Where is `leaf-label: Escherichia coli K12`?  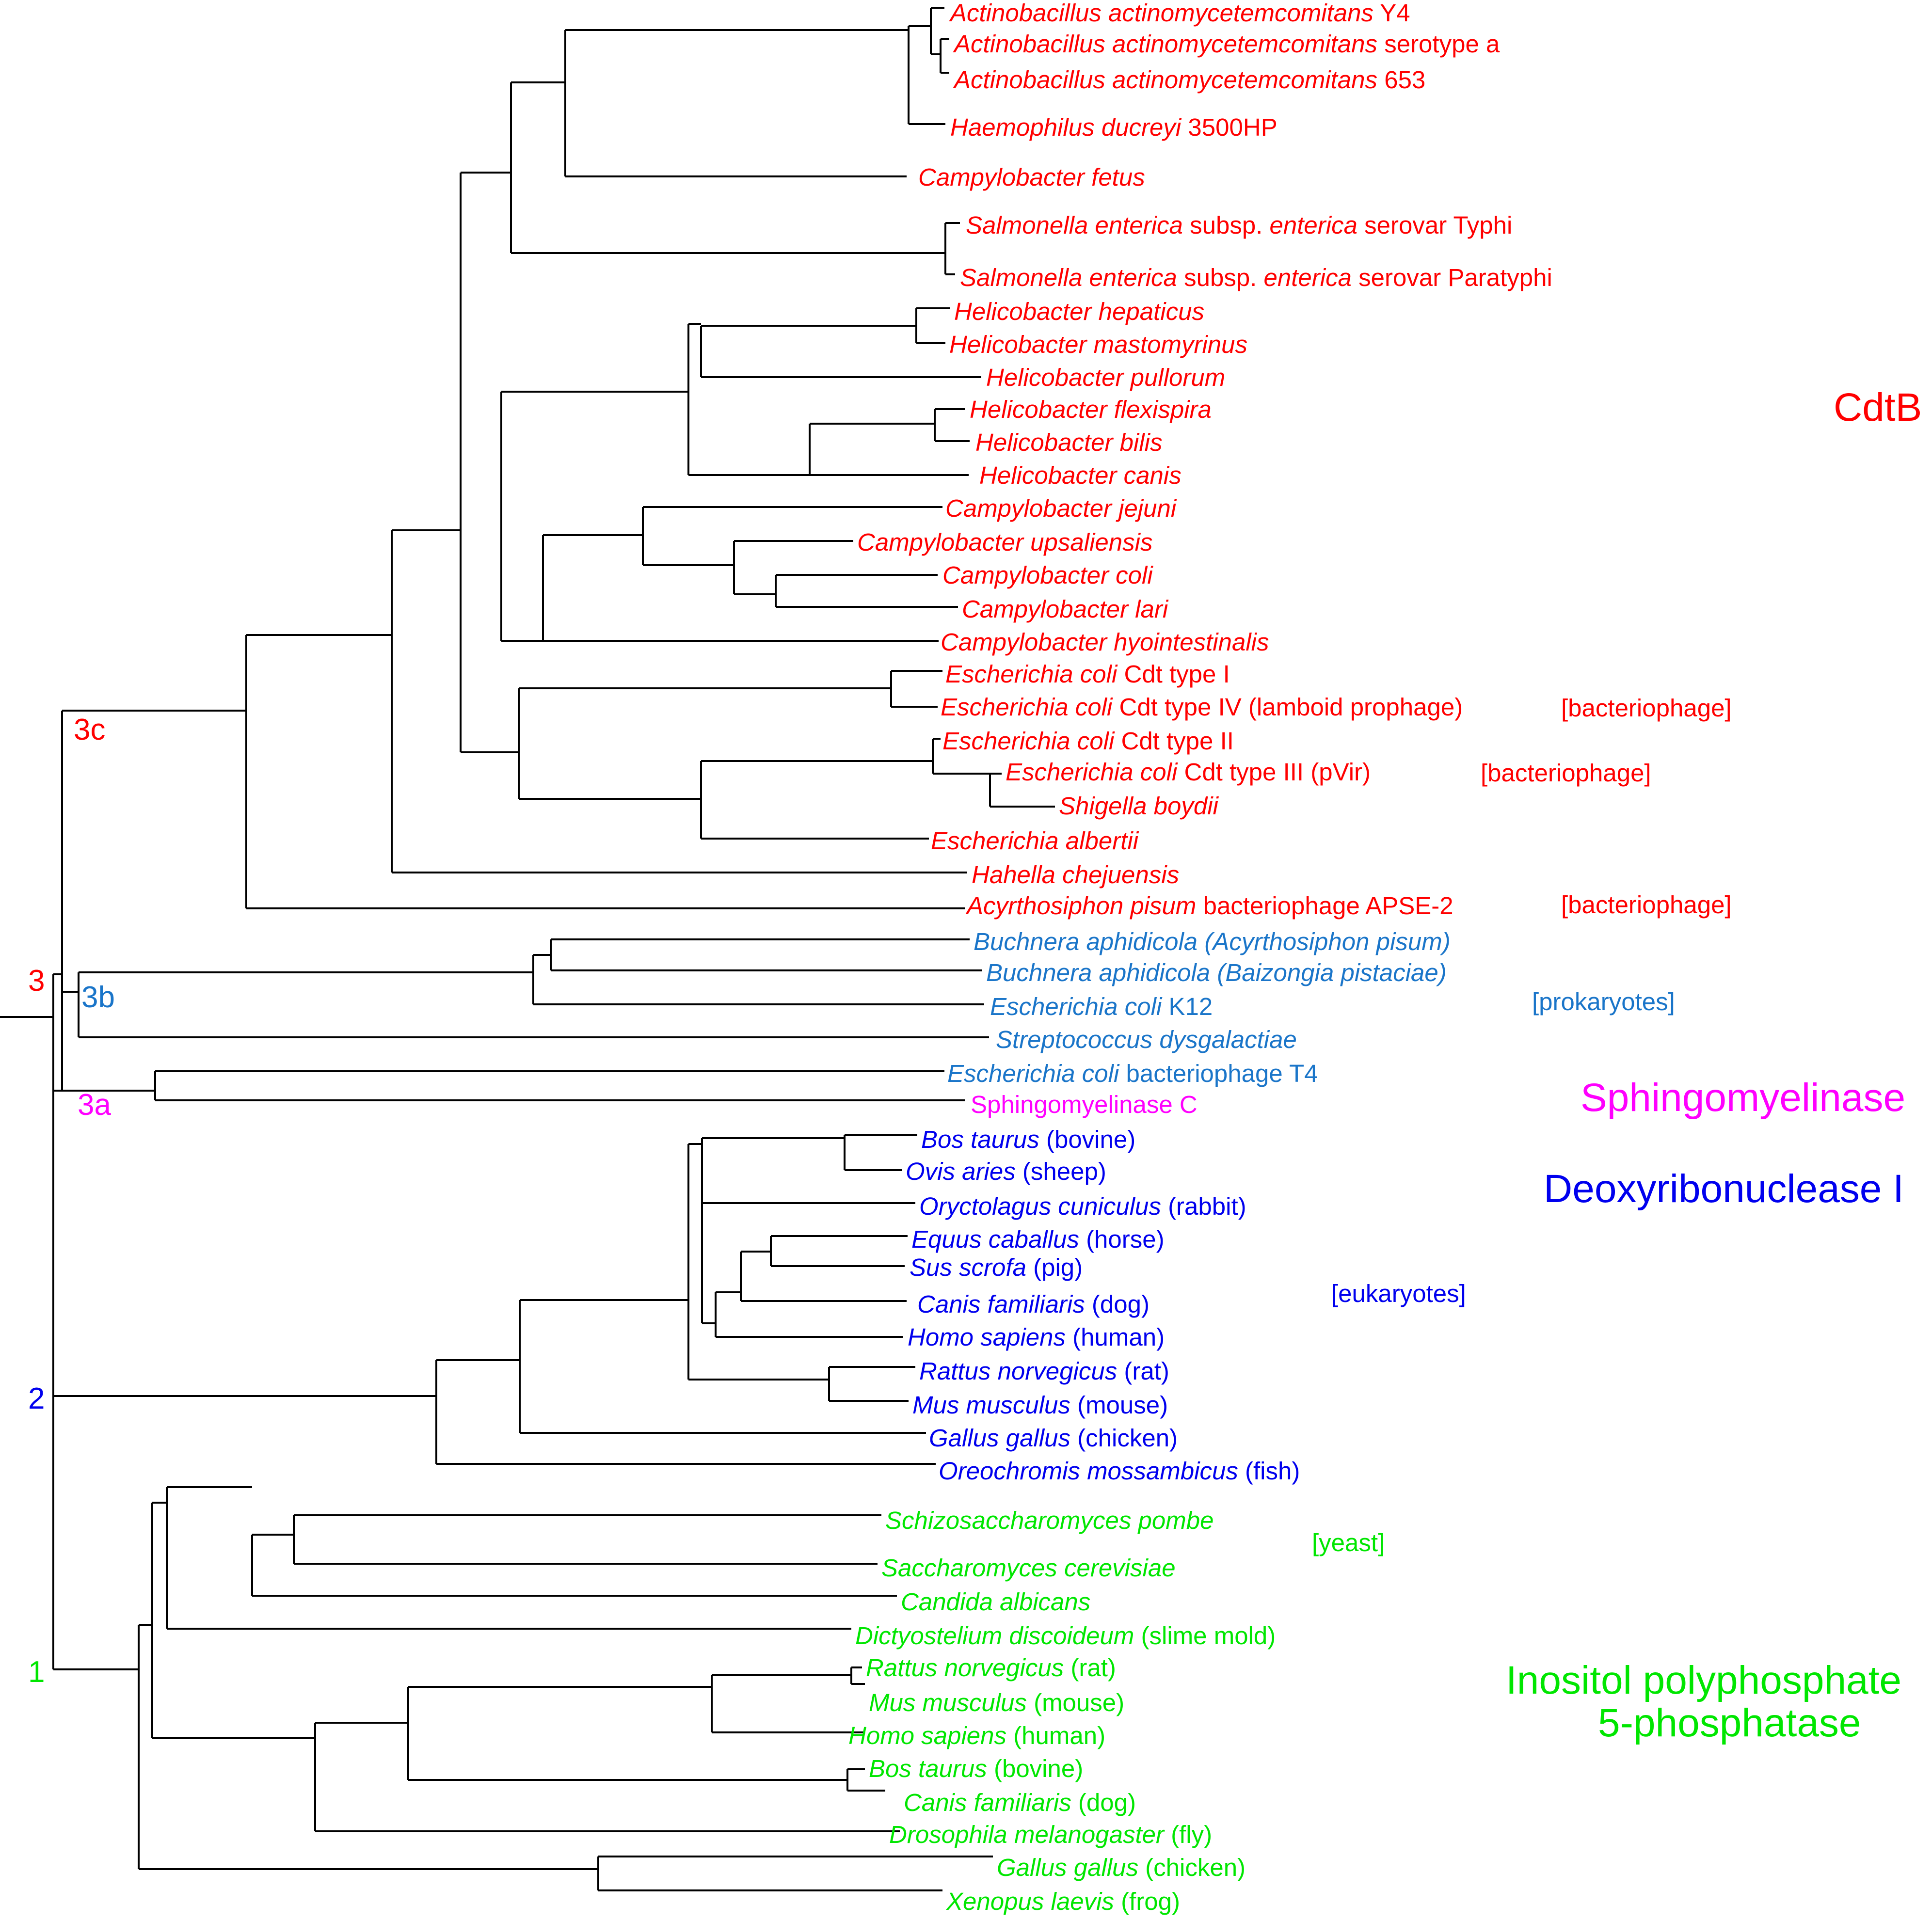 leaf-label: Escherichia coli K12 is located at coordinates (1101, 1006).